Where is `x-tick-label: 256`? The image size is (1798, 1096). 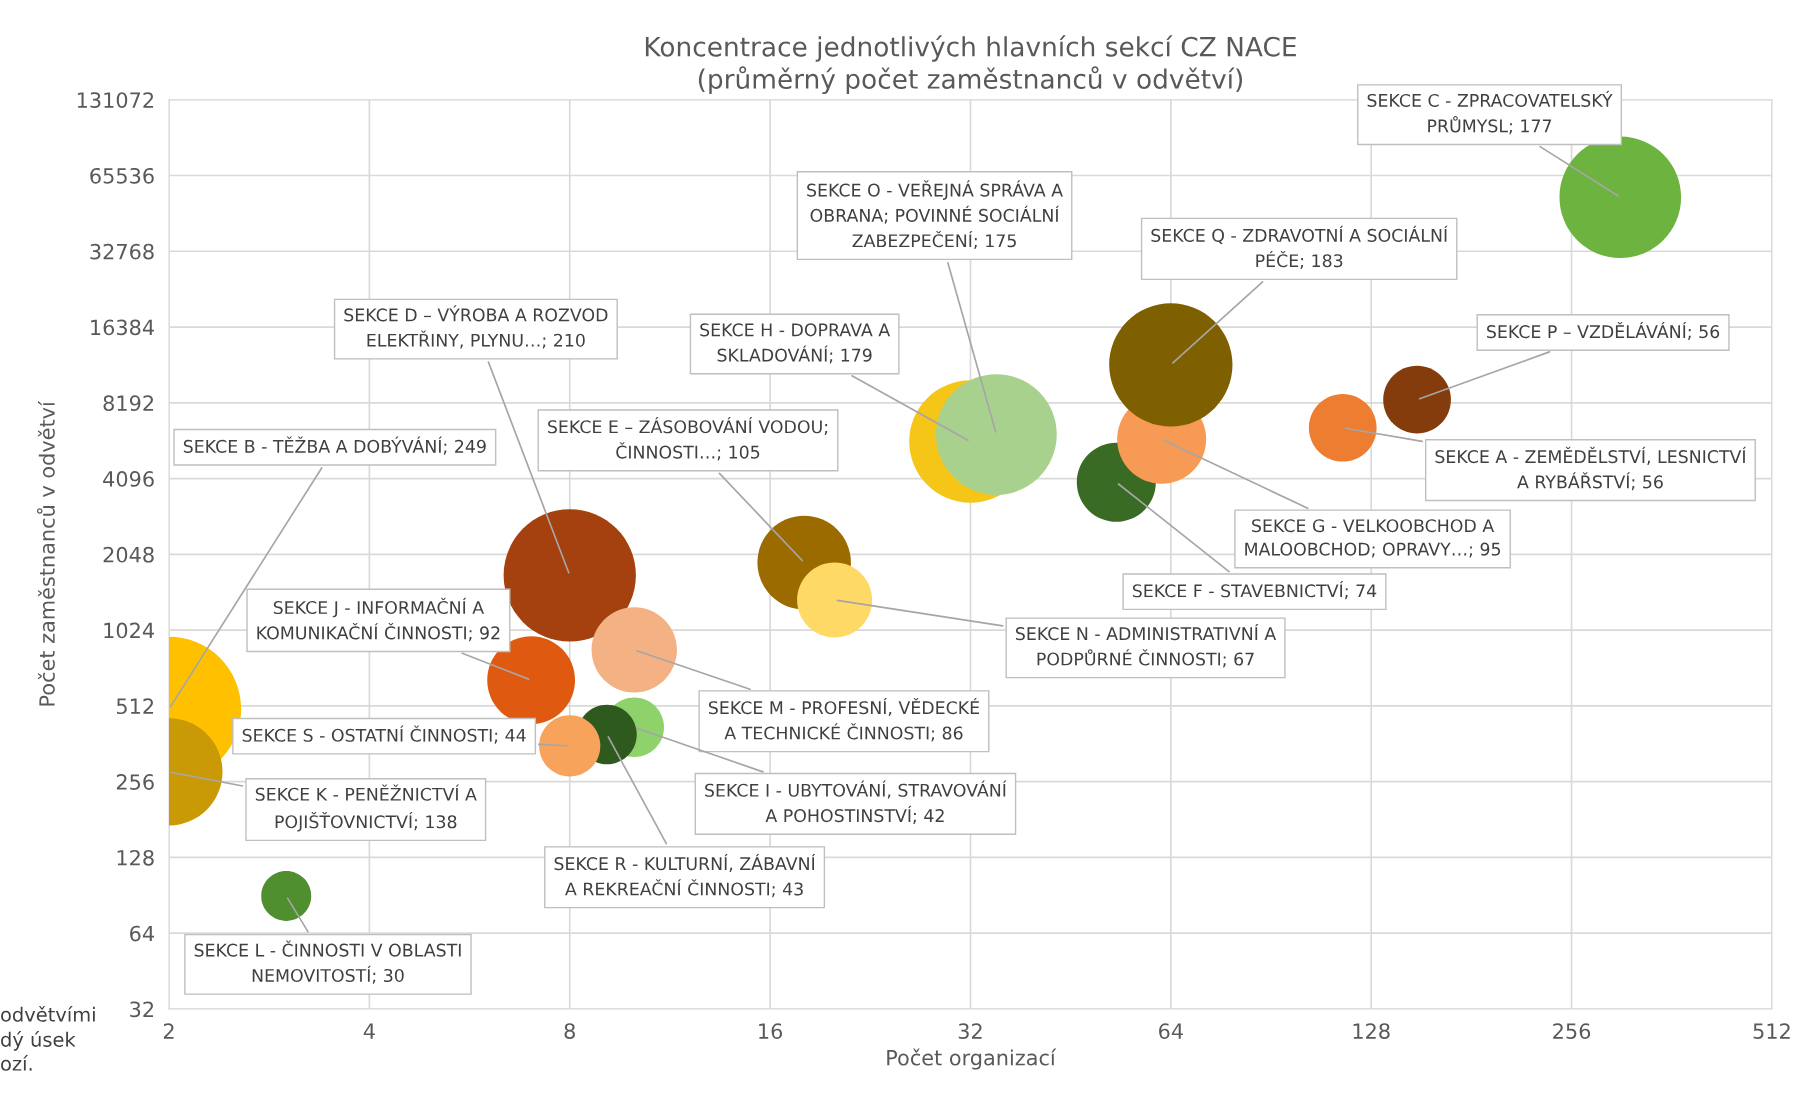 x-tick-label: 256 is located at coordinates (1572, 1031).